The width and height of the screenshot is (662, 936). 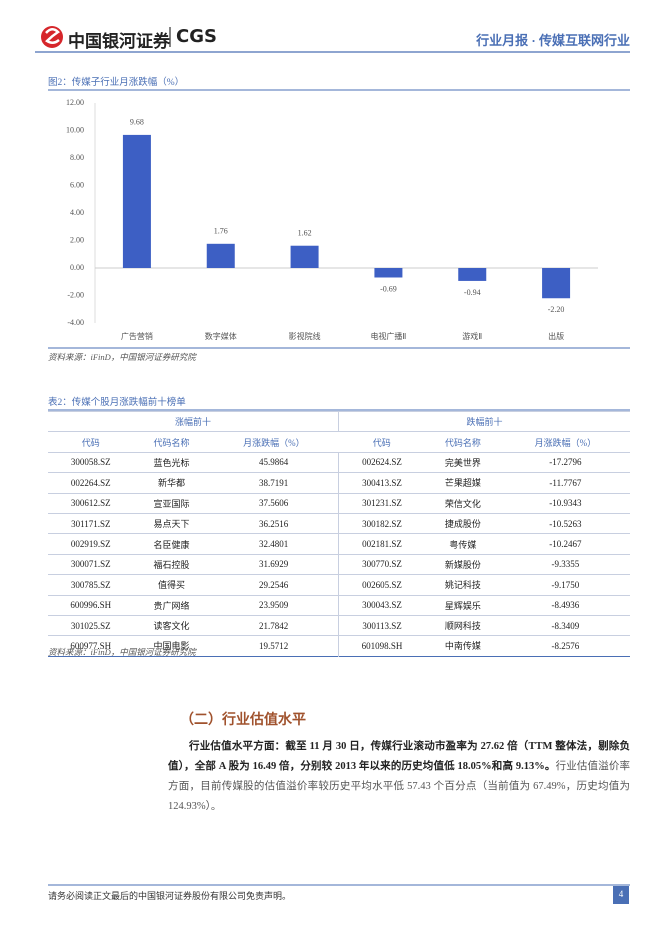 I want to click on cell: 31.6929, so click(x=274, y=564).